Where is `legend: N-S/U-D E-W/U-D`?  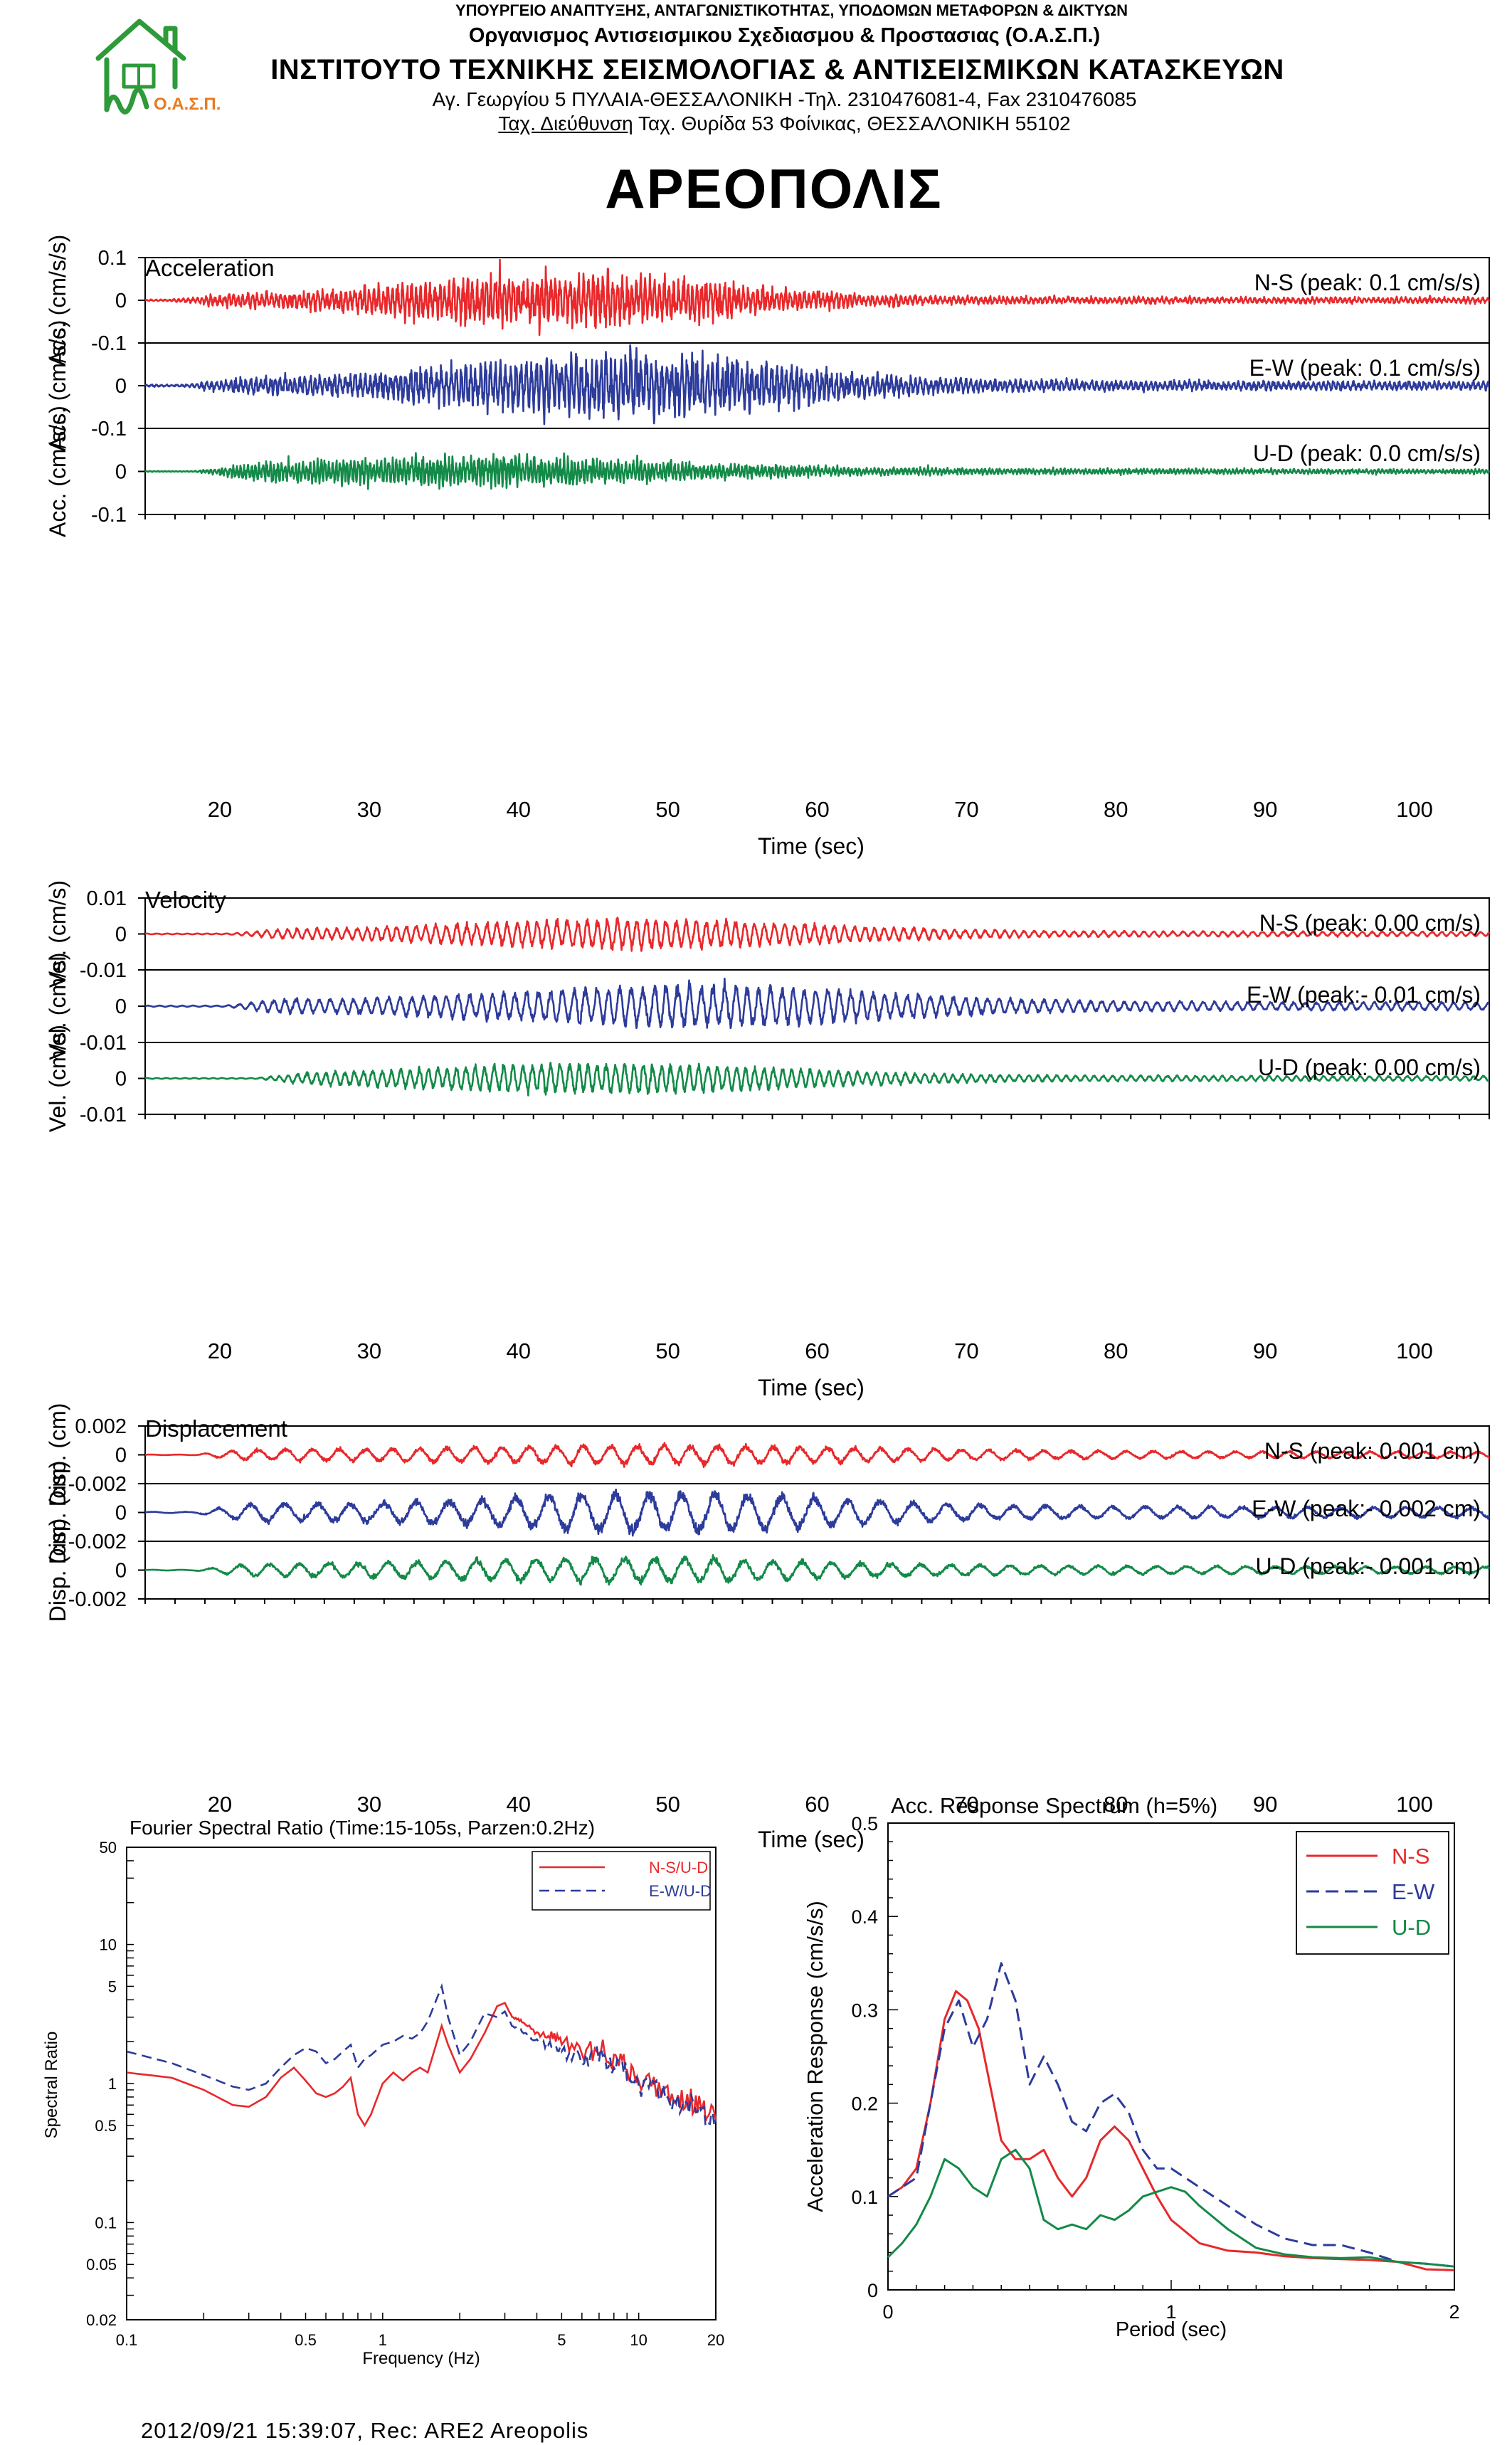 legend: N-S/U-D E-W/U-D is located at coordinates (622, 1881).